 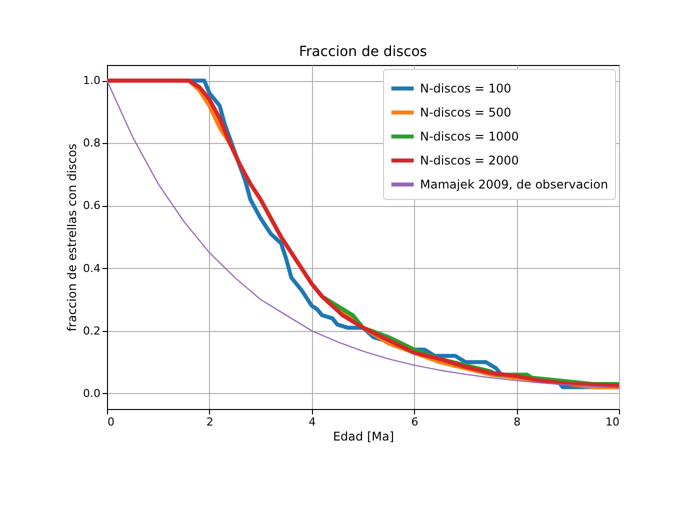 I want to click on x-tick-label: 10, so click(x=613, y=422).